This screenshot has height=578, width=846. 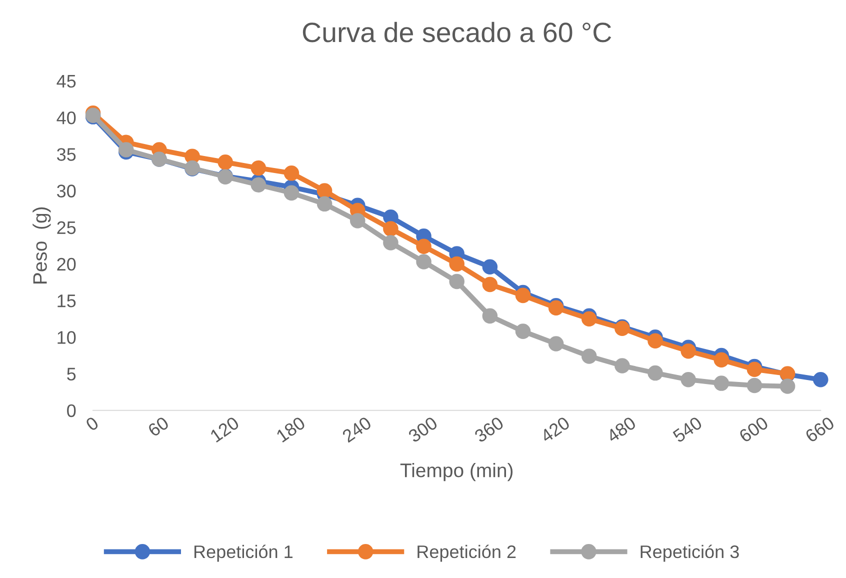 What do you see at coordinates (291, 429) in the screenshot?
I see `x-tick-label: 180` at bounding box center [291, 429].